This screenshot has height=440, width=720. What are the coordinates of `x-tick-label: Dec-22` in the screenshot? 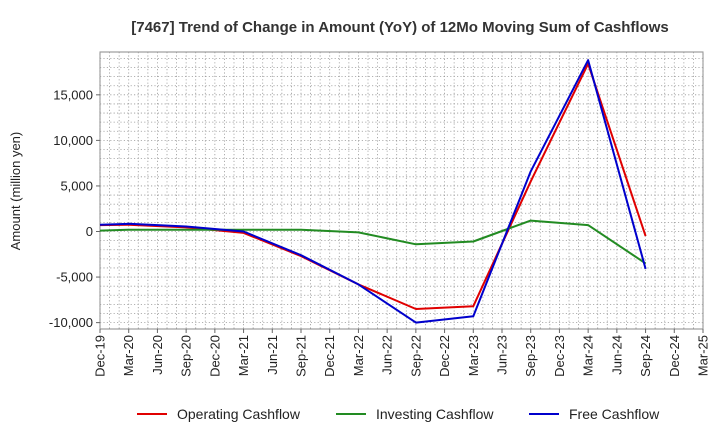 It's located at (444, 356).